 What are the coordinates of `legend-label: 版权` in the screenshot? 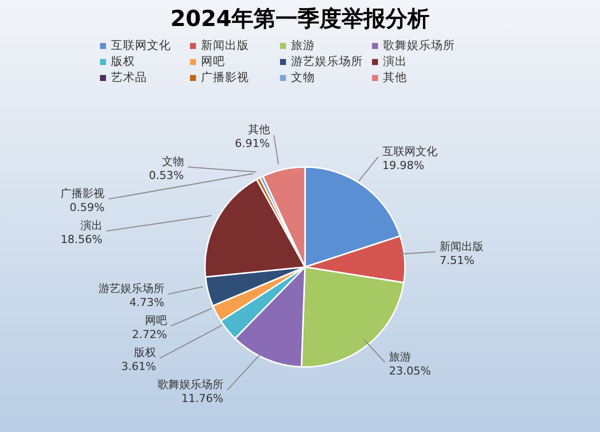 It's located at (123, 61).